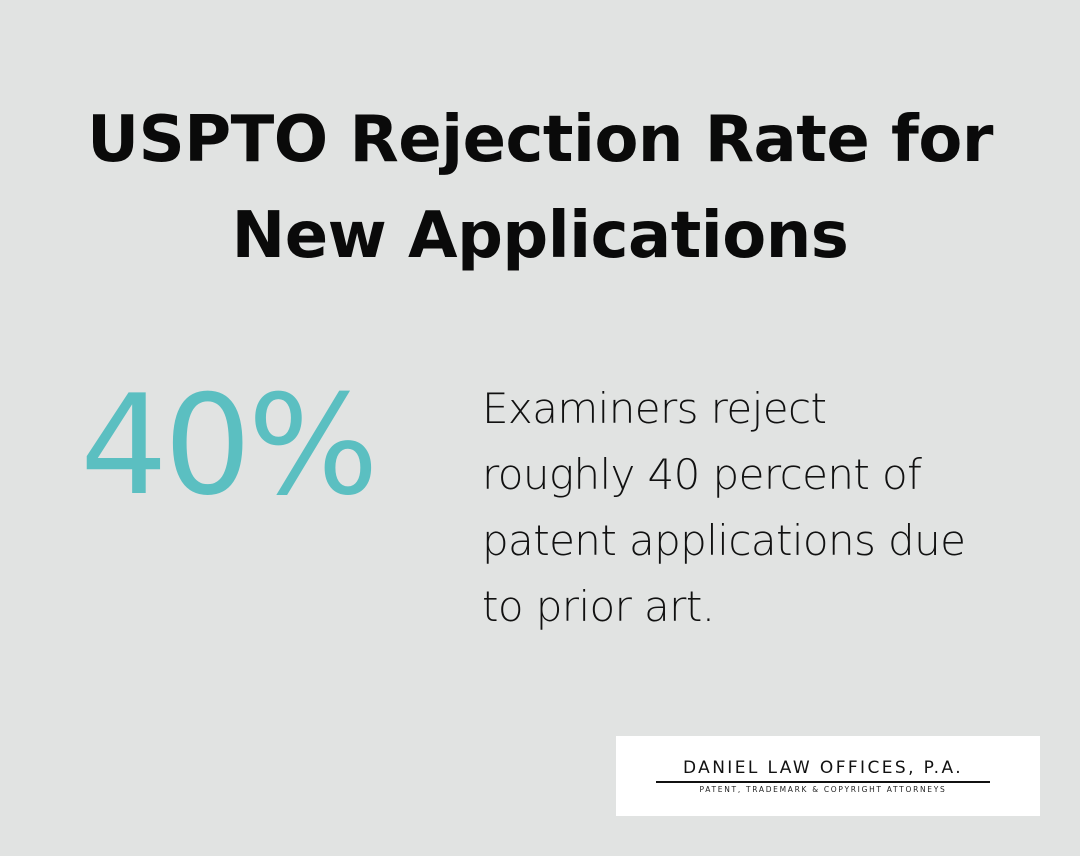 The image size is (1080, 856). Describe the element at coordinates (229, 445) in the screenshot. I see `stat-value: 40%` at that location.